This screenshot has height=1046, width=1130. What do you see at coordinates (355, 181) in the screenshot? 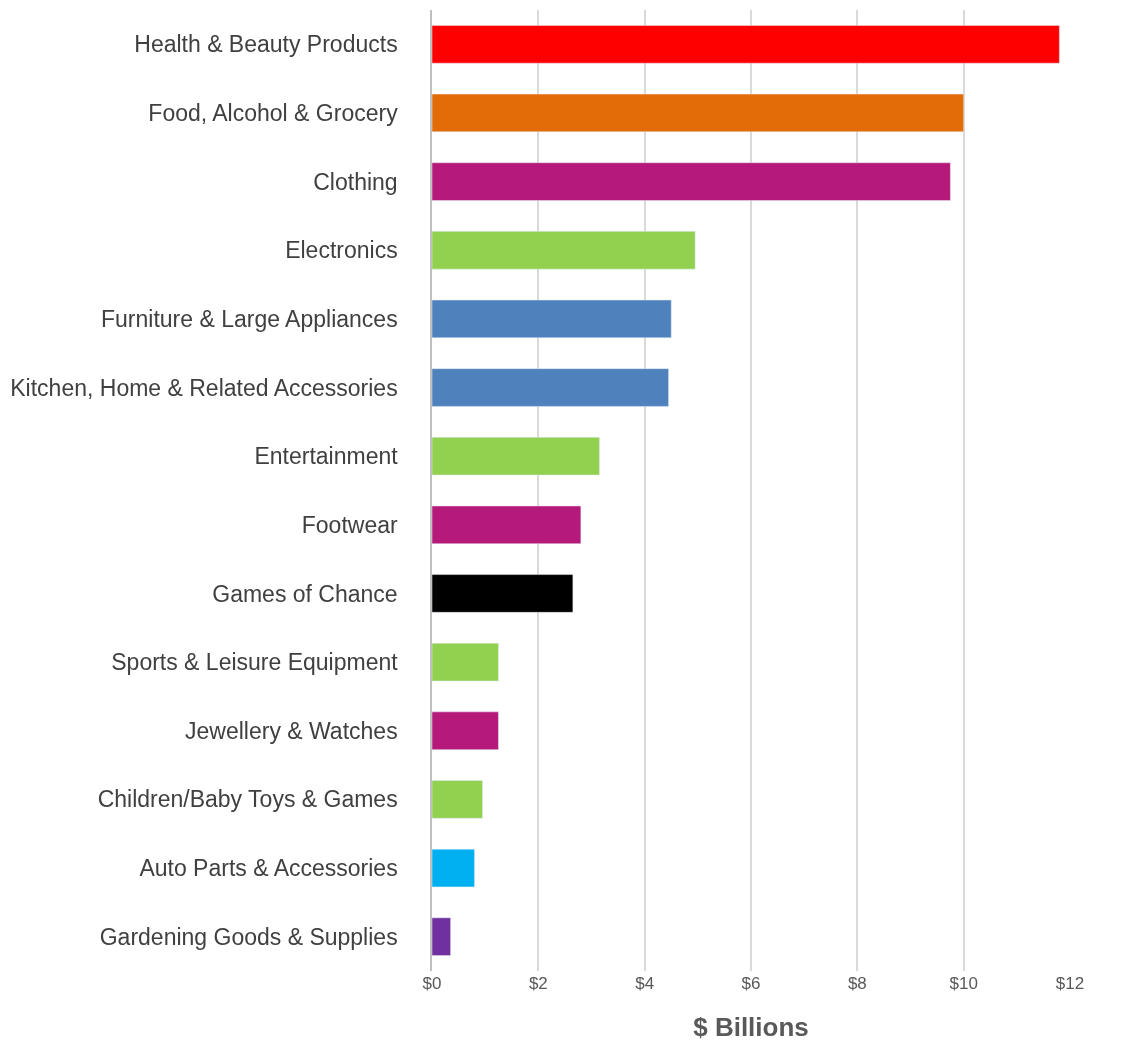
I see `y-tick-label: Clothing` at bounding box center [355, 181].